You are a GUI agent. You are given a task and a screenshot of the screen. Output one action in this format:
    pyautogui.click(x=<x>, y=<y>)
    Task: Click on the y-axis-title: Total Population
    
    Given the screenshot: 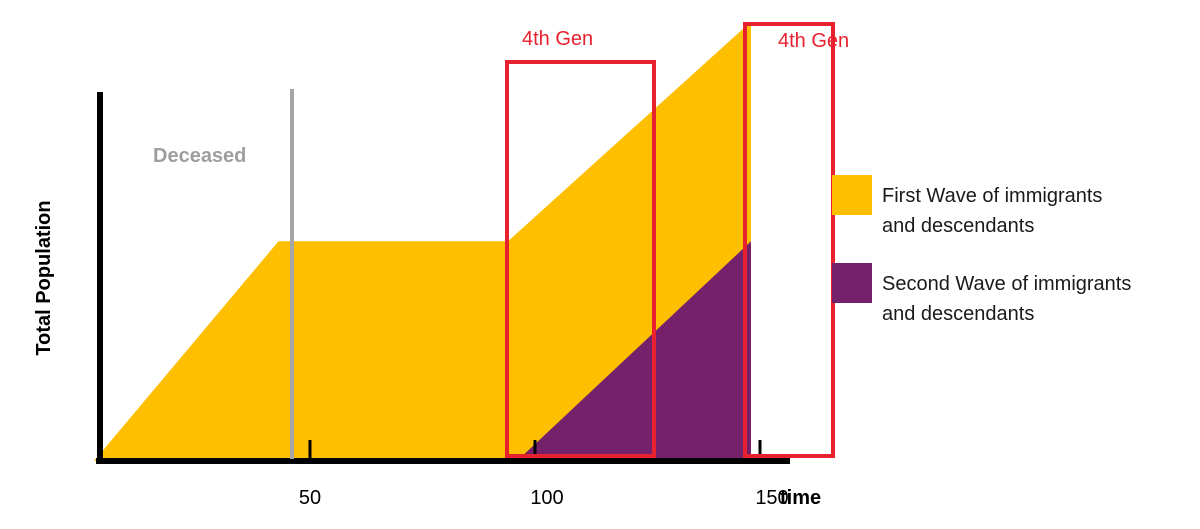 What is the action you would take?
    pyautogui.click(x=44, y=277)
    